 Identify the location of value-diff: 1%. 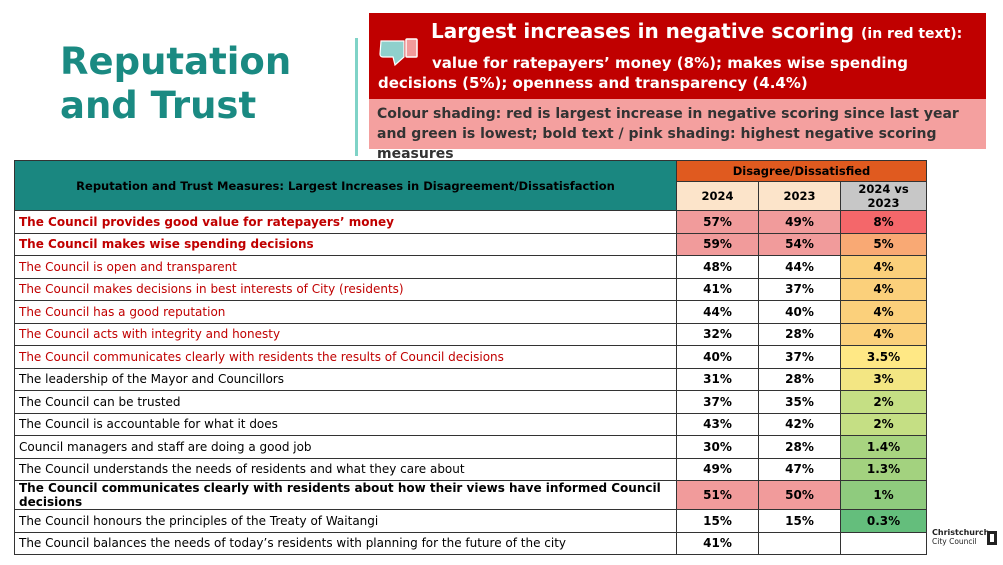
(883, 495).